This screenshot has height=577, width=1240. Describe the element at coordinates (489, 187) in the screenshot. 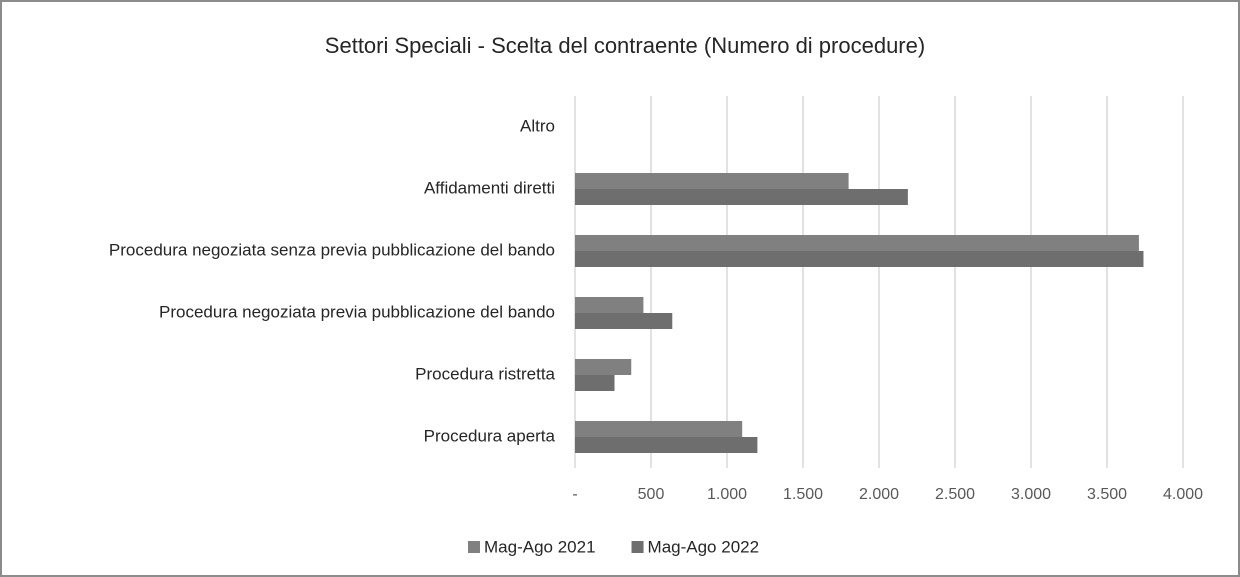

I see `y-tick-label: Affidamenti diretti` at that location.